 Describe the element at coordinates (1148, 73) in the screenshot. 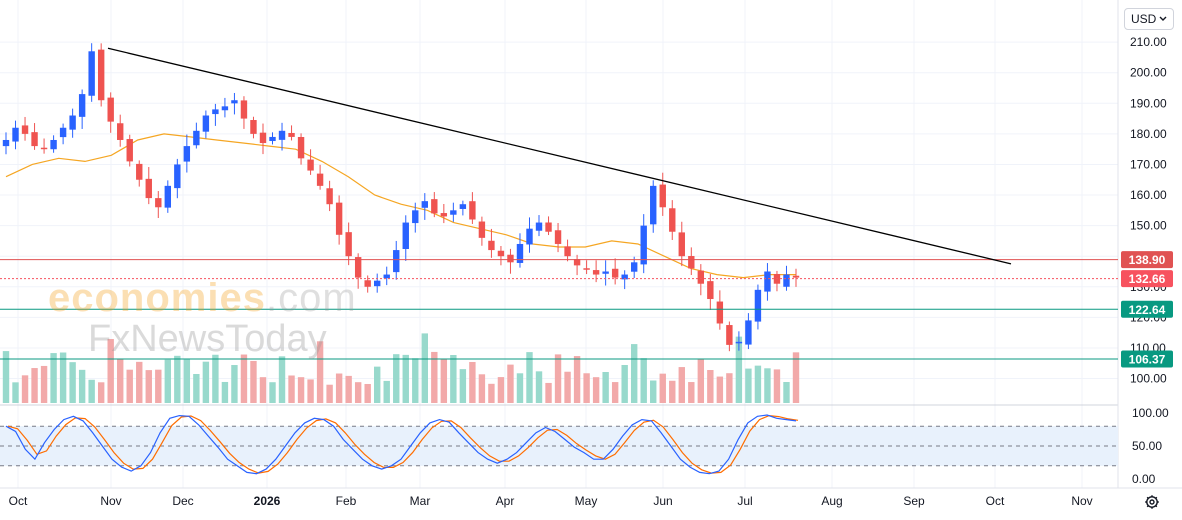

I see `price-tick-label: 200.00` at that location.